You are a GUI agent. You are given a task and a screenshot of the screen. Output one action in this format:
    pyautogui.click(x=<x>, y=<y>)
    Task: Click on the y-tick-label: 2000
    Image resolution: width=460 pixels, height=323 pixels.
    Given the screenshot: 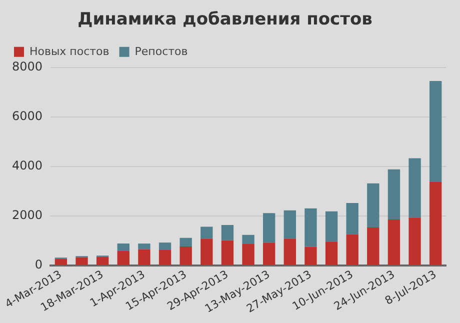 What is the action you would take?
    pyautogui.click(x=27, y=215)
    